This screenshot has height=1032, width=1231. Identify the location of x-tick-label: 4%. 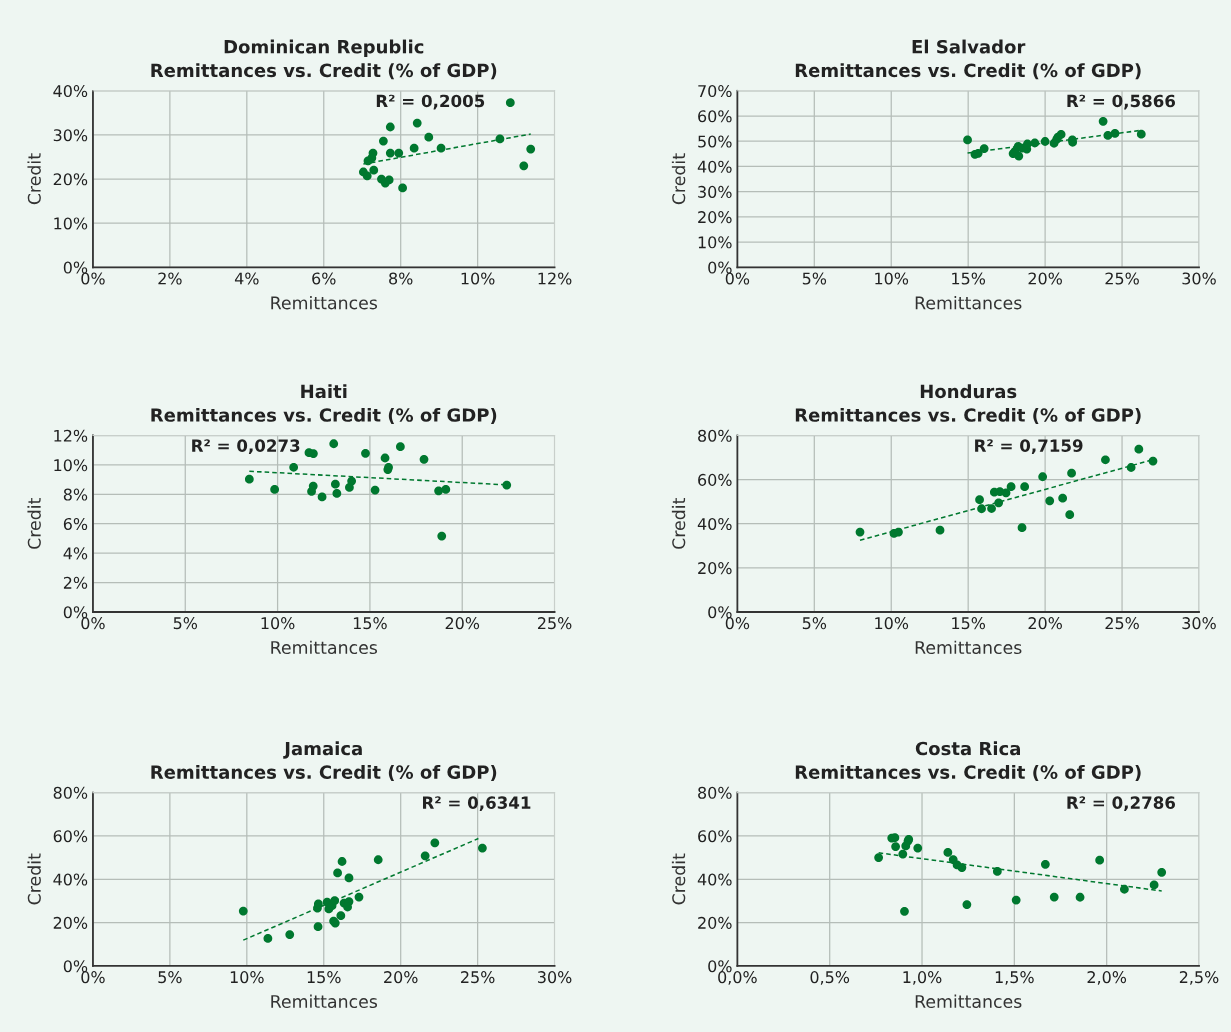
(246, 278).